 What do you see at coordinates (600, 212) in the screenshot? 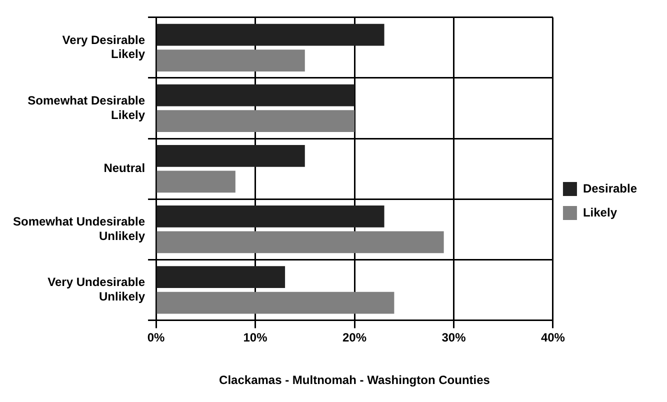
I see `legend-label: Likely` at bounding box center [600, 212].